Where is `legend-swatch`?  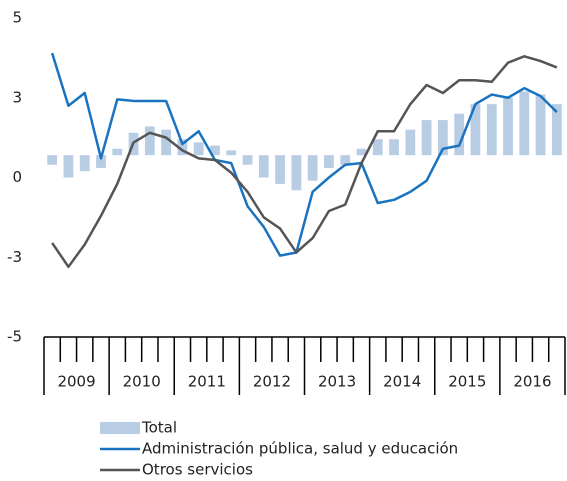
legend-swatch is located at coordinates (120, 428).